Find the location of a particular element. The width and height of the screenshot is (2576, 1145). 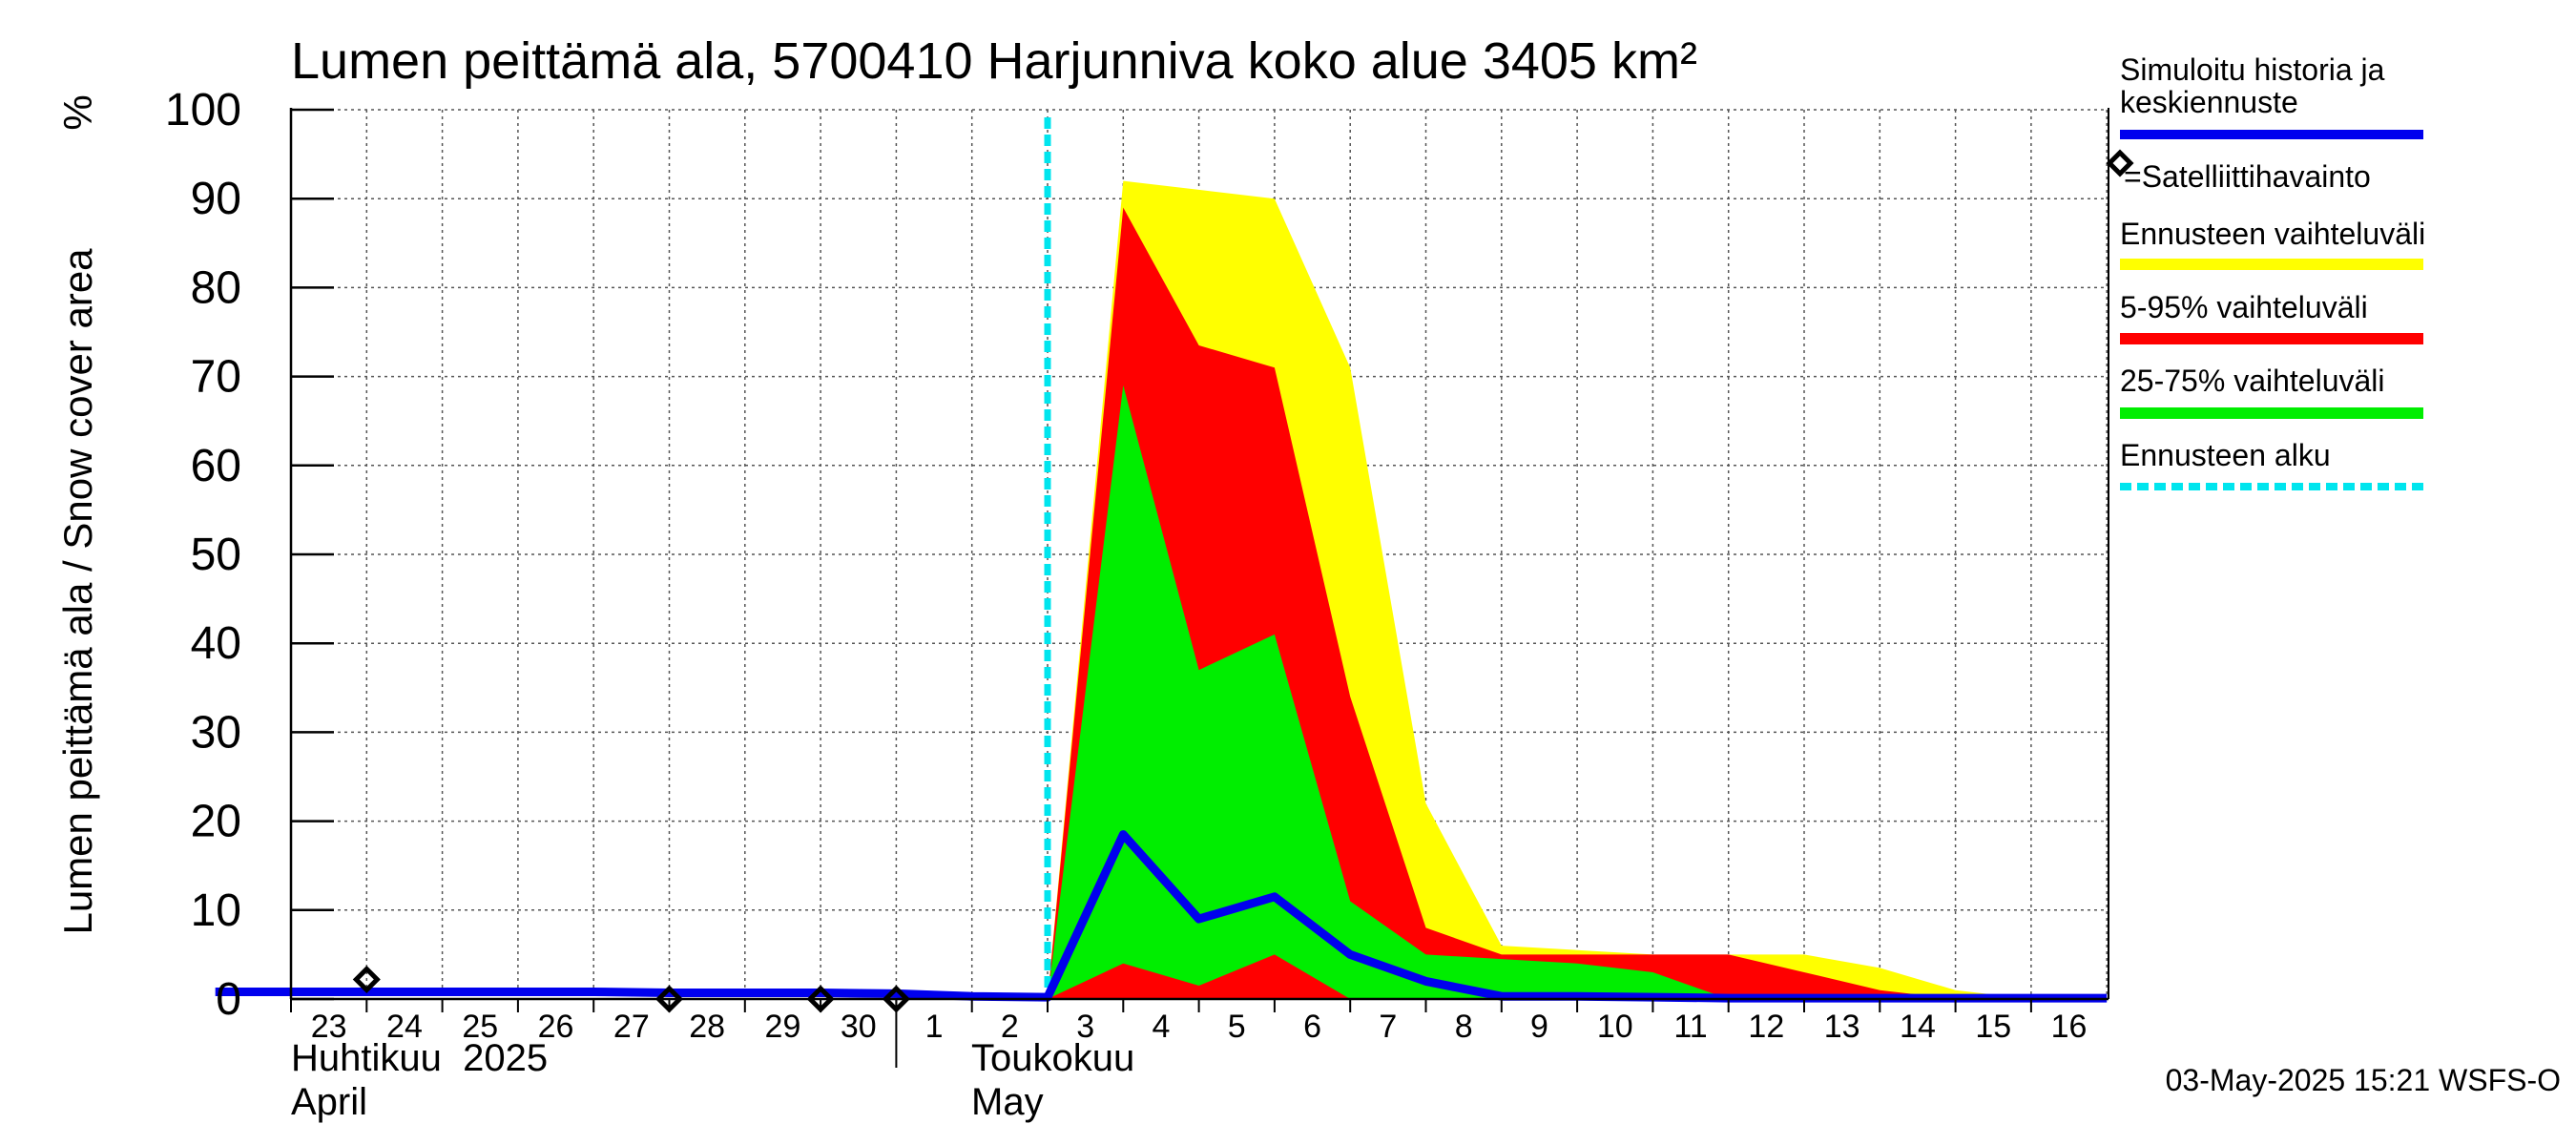

legend-mark-satellite is located at coordinates (2120, 163).